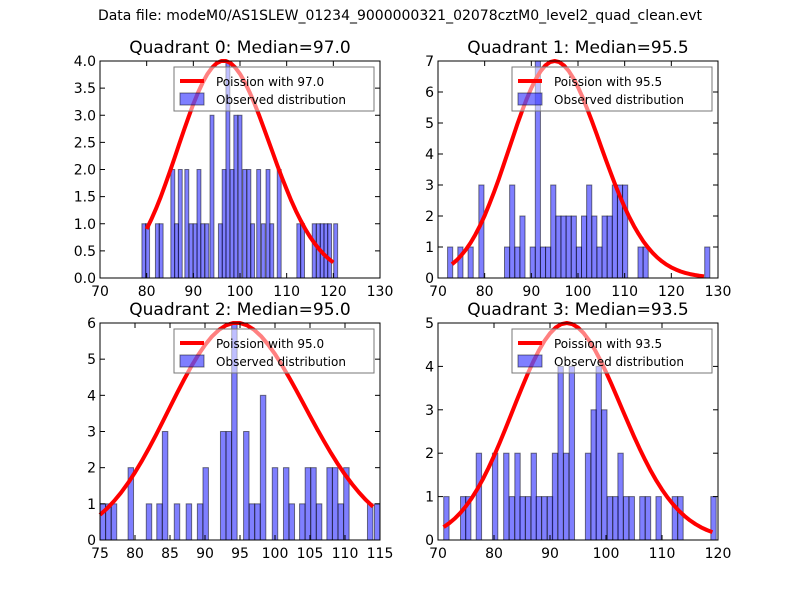 This screenshot has height=600, width=800. What do you see at coordinates (91, 396) in the screenshot?
I see `y-tick-label: 4` at bounding box center [91, 396].